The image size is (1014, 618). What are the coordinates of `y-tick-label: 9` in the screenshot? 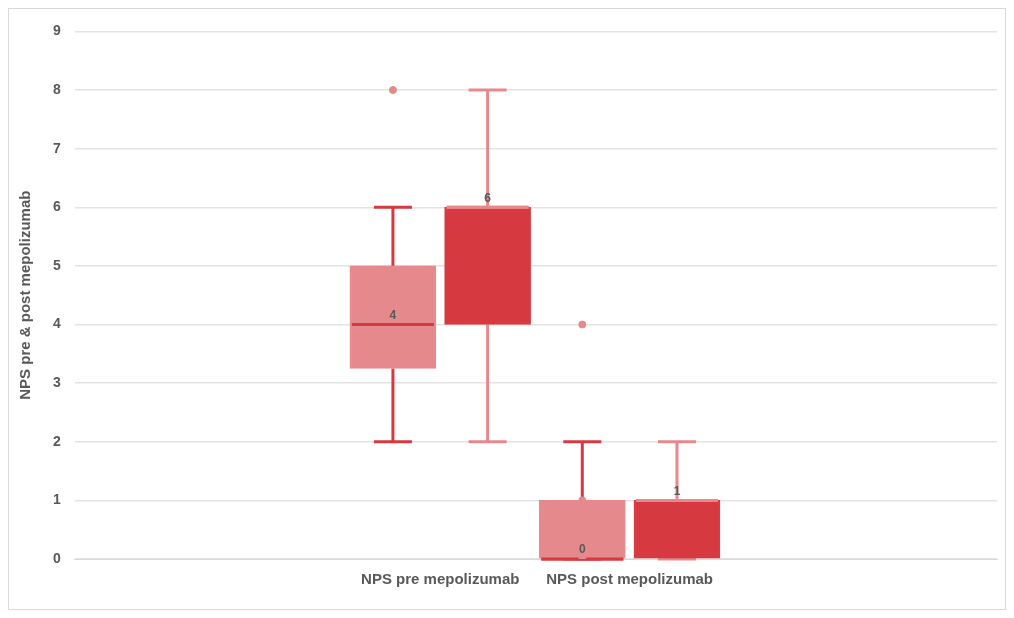 It's located at (56, 30).